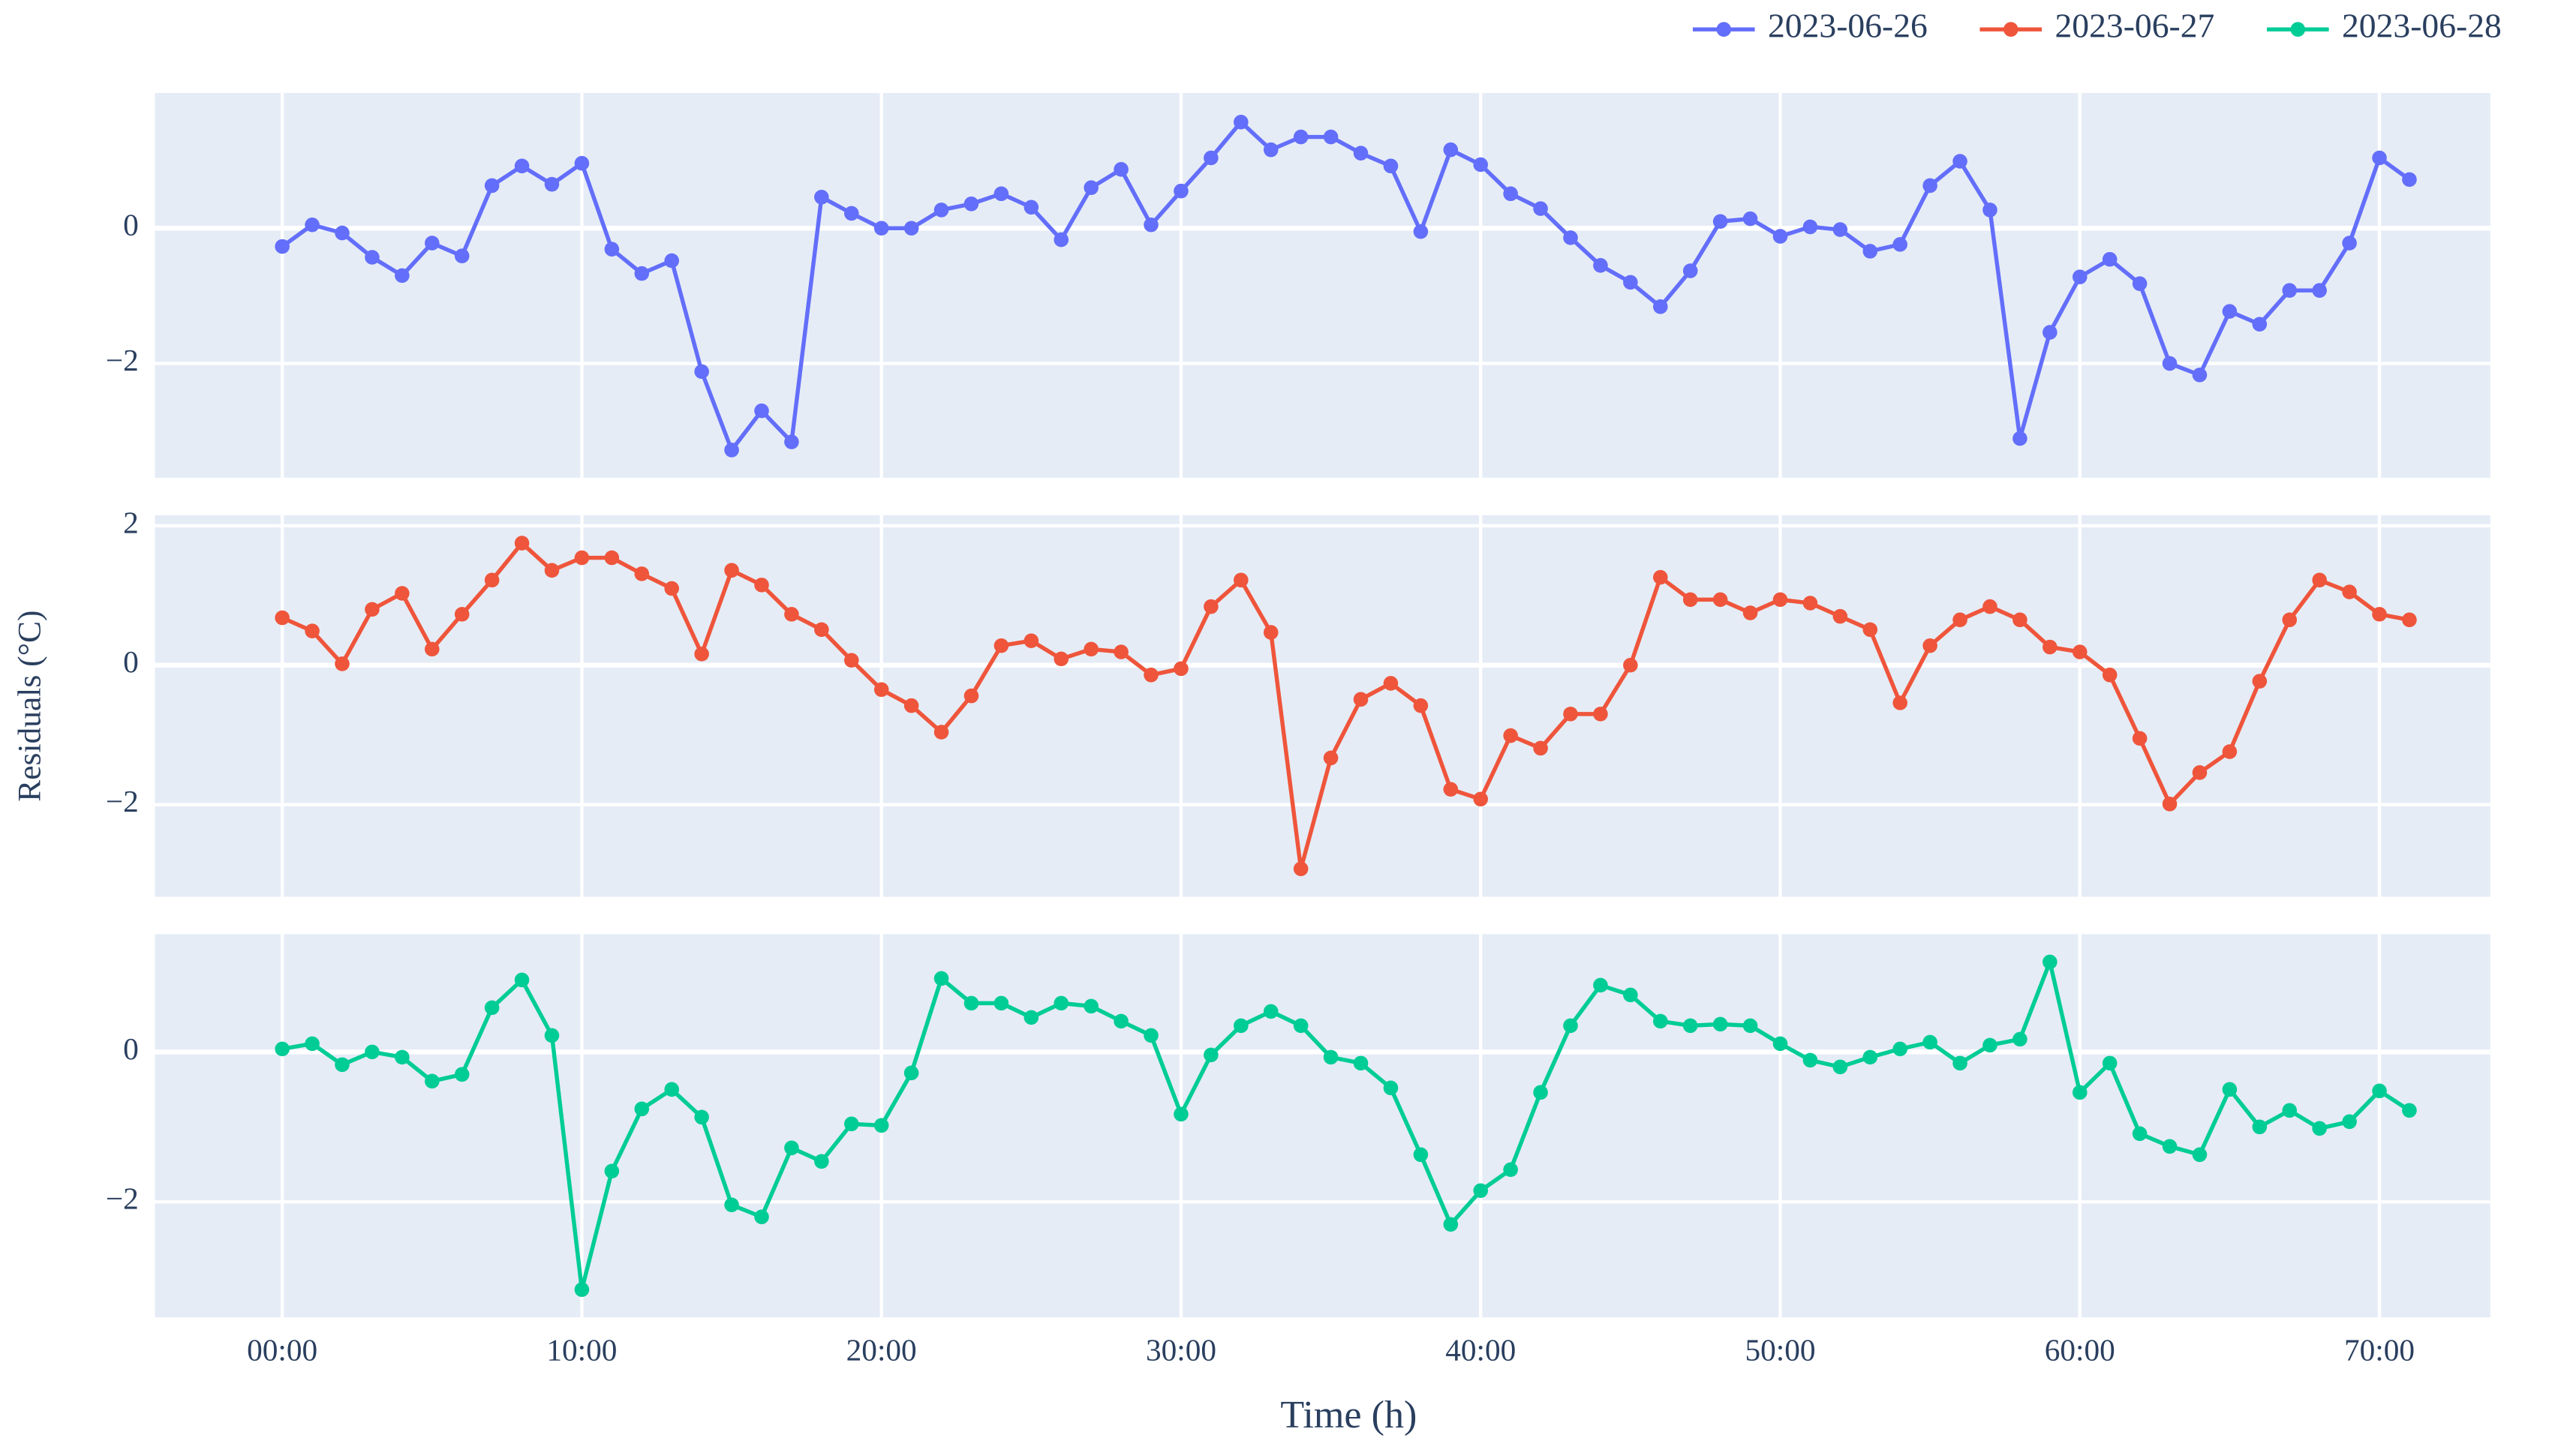 The height and width of the screenshot is (1456, 2549). I want to click on y-tick-label: 2, so click(131, 522).